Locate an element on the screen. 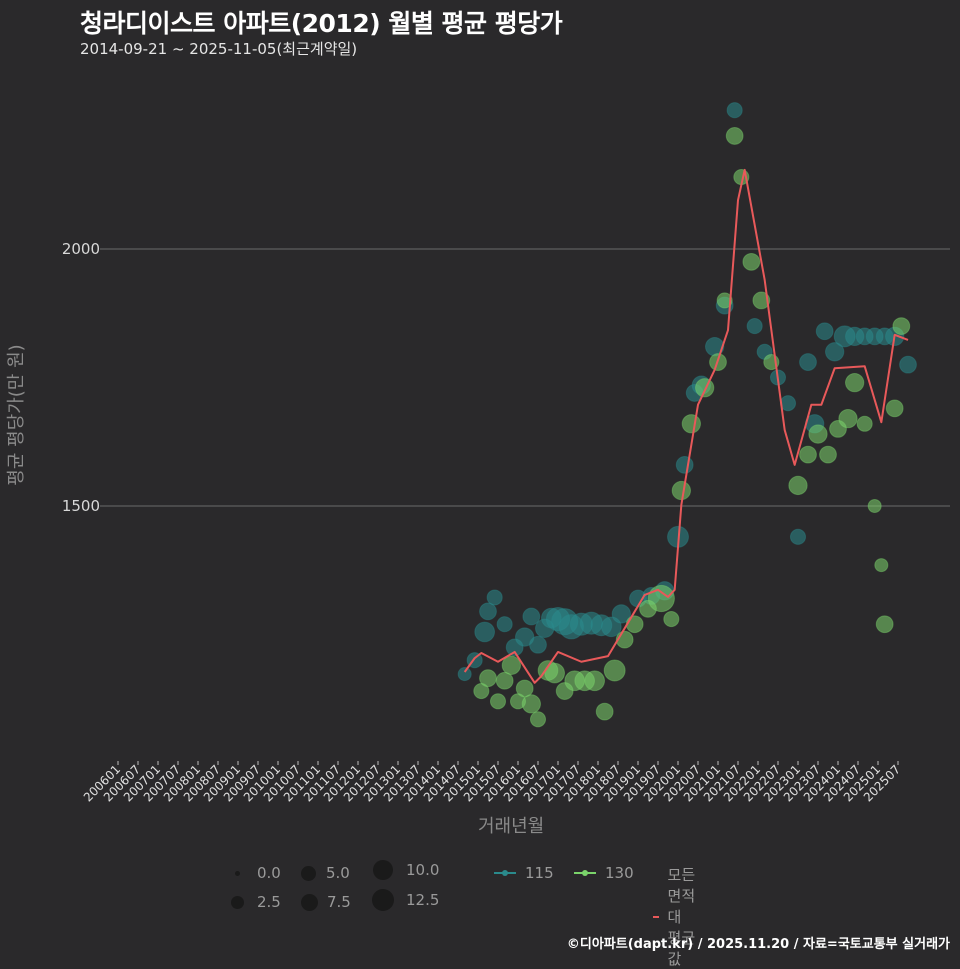  legend-size-label: 0.0 is located at coordinates (269, 873).